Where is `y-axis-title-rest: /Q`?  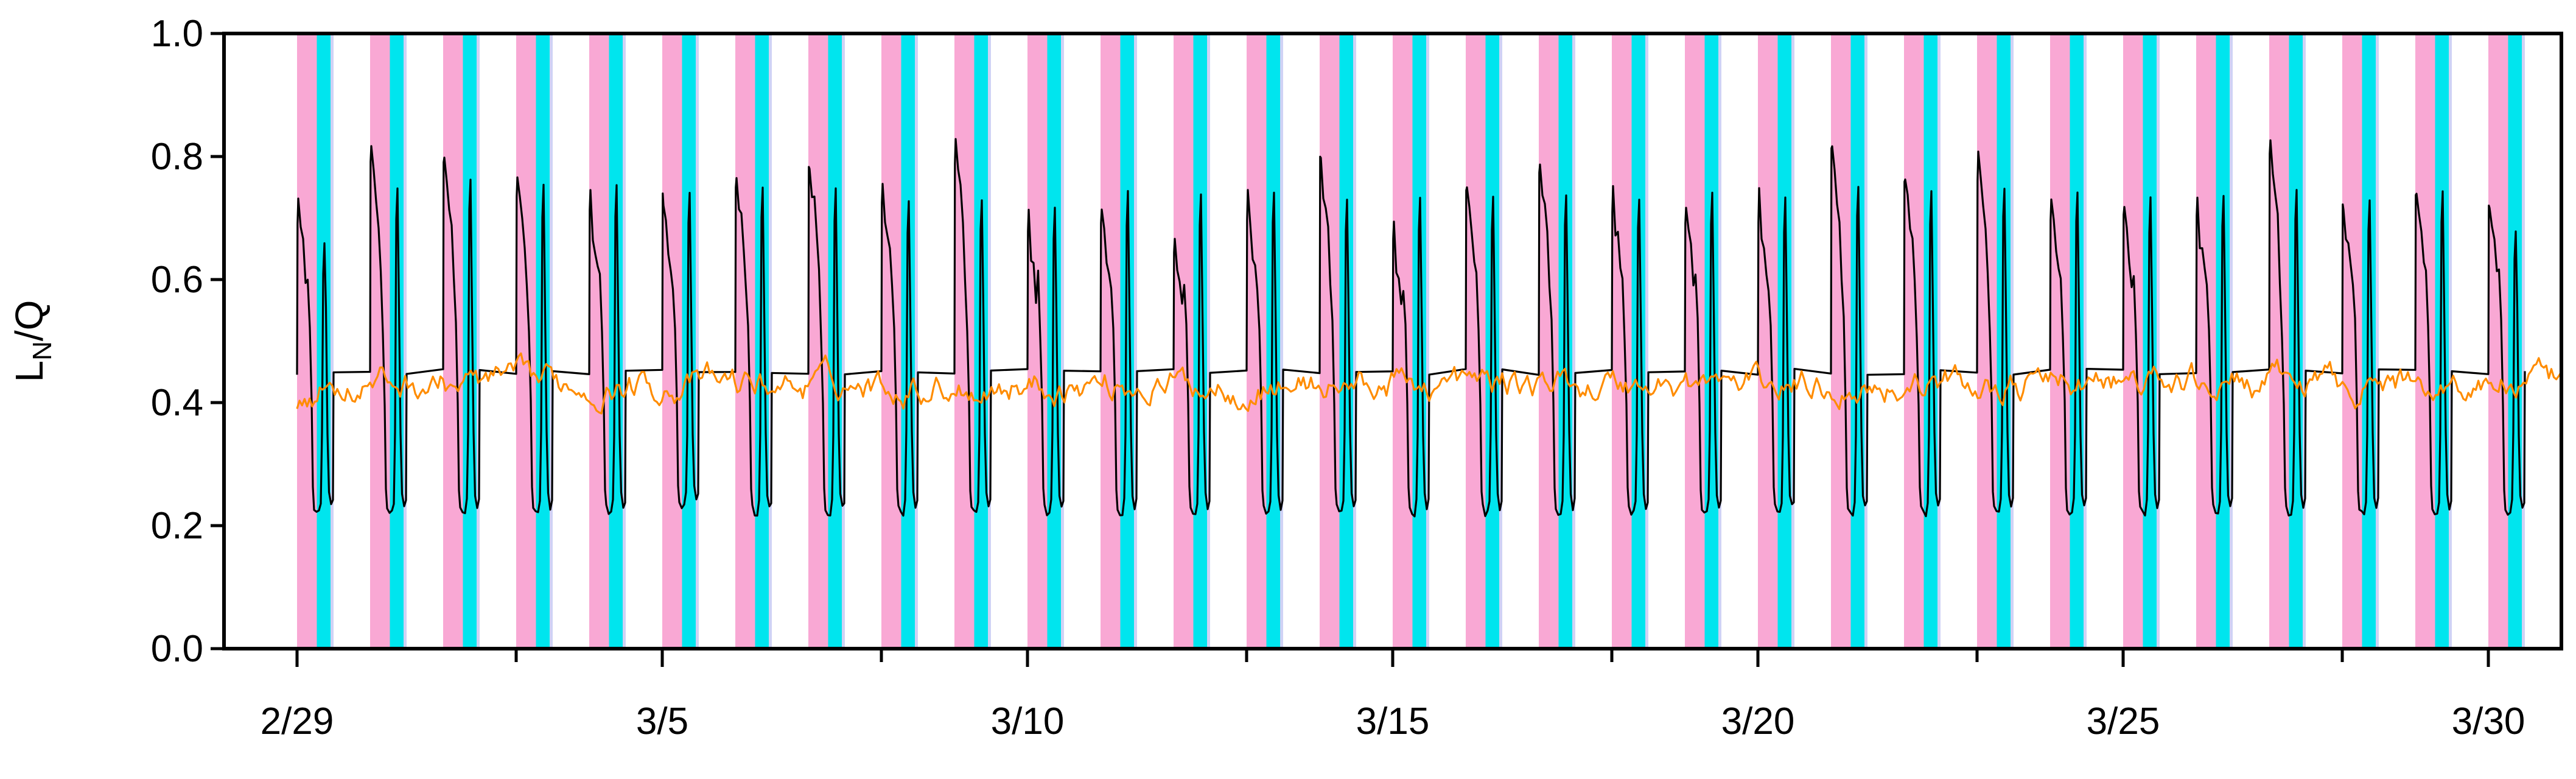
y-axis-title-rest: /Q is located at coordinates (29, 321).